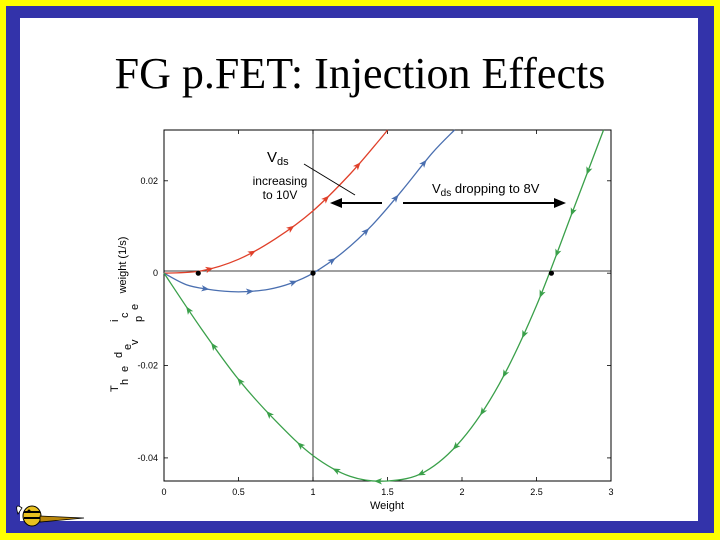 The height and width of the screenshot is (540, 720). What do you see at coordinates (375, 273) in the screenshot?
I see `equilibrium-markers` at bounding box center [375, 273].